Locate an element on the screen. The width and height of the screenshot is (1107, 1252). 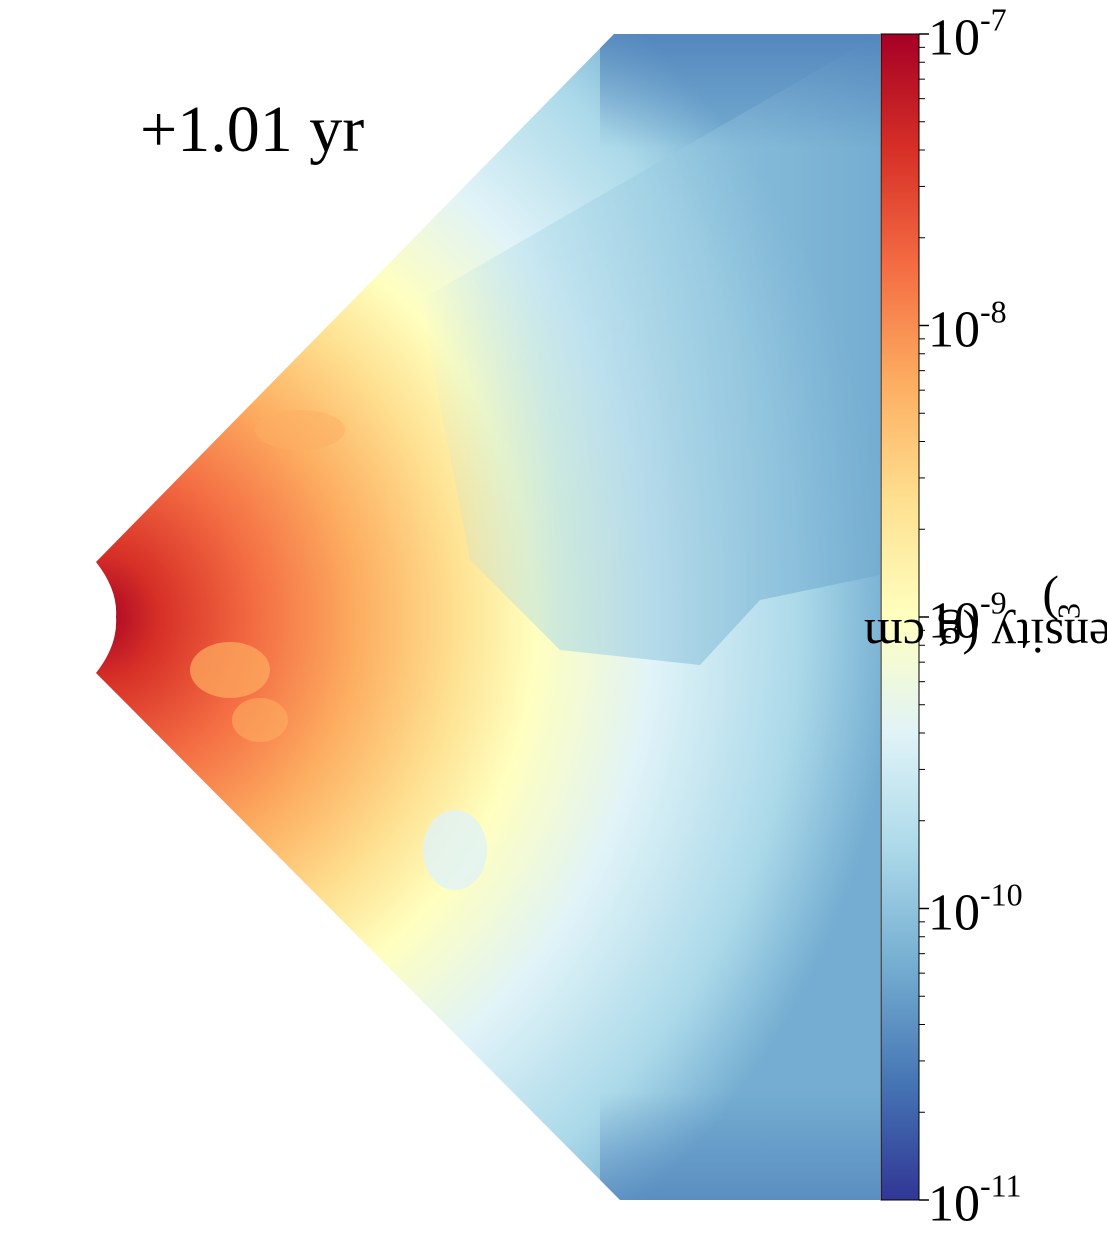
colorbar-tick-label: 10⁻¹⁰ is located at coordinates (975, 908).